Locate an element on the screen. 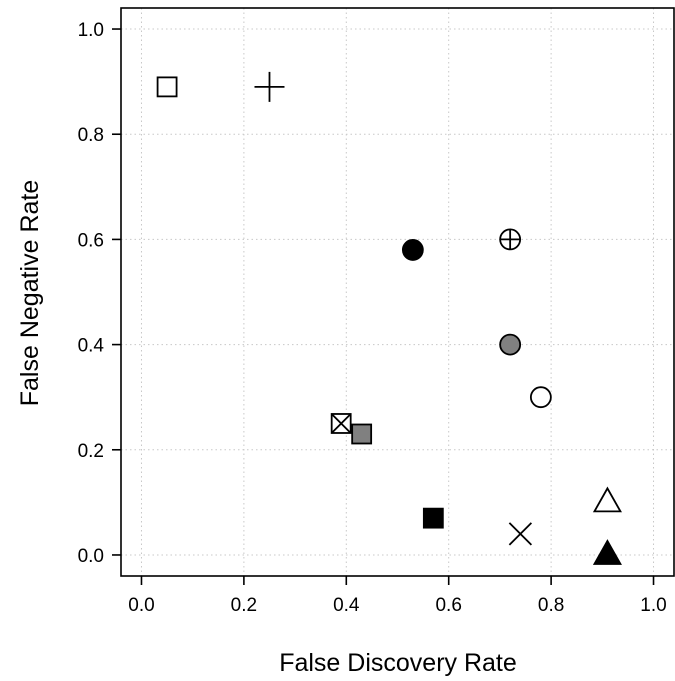  x-axis-title: False Discovery Rate is located at coordinates (398, 663).